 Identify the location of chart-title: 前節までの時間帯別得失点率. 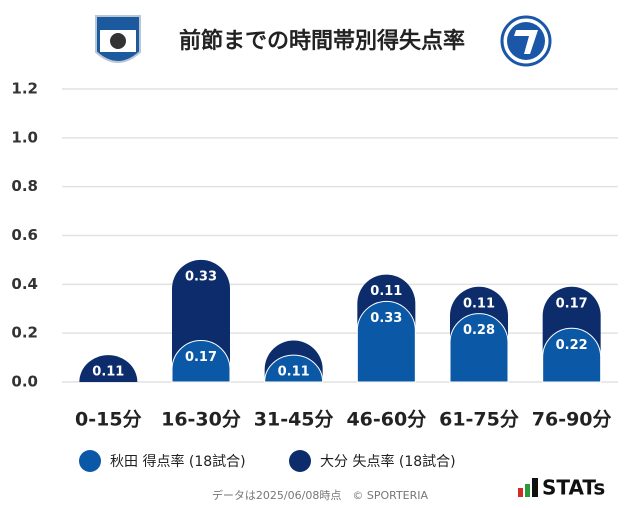
(322, 41).